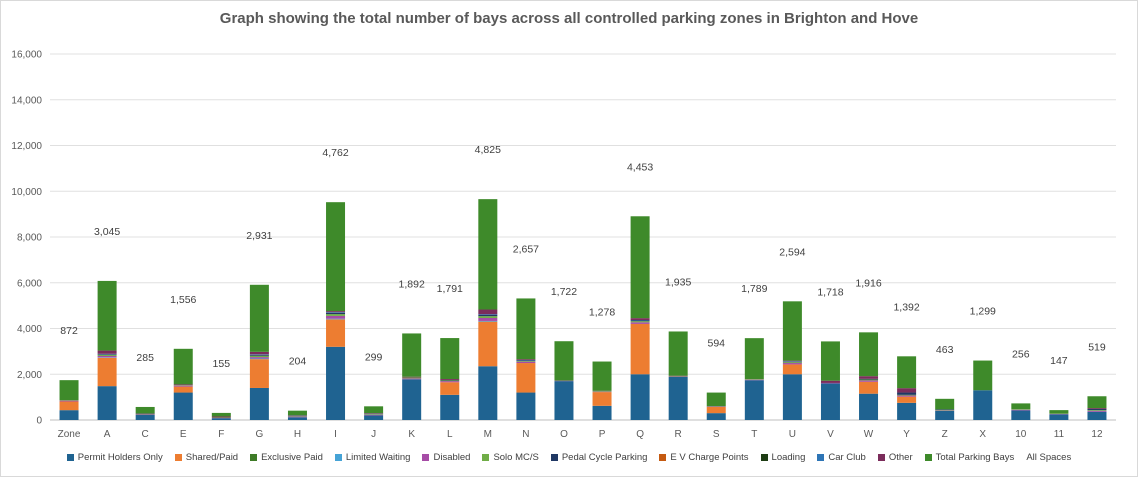 The height and width of the screenshot is (477, 1138). I want to click on data-label: 1,392, so click(906, 307).